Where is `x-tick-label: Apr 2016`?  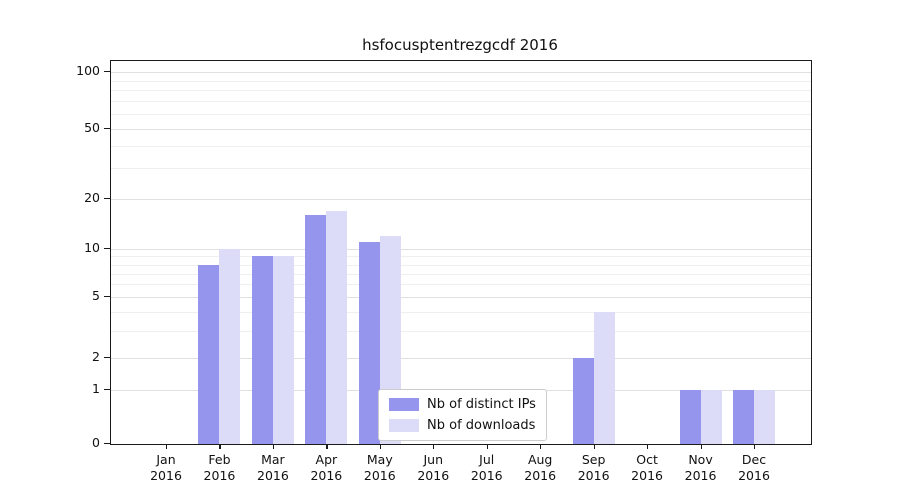 x-tick-label: Apr 2016 is located at coordinates (326, 467).